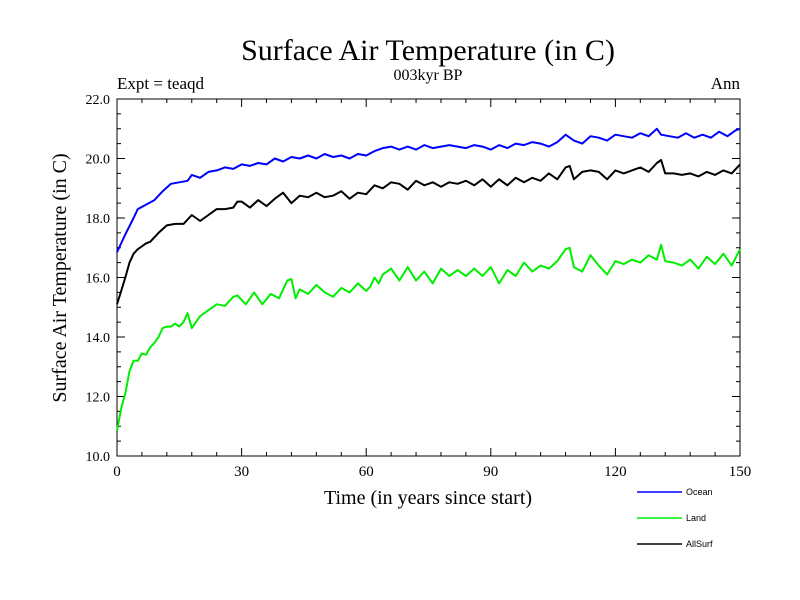 The image size is (800, 600). Describe the element at coordinates (98, 100) in the screenshot. I see `y-tick-label: 22.0` at that location.